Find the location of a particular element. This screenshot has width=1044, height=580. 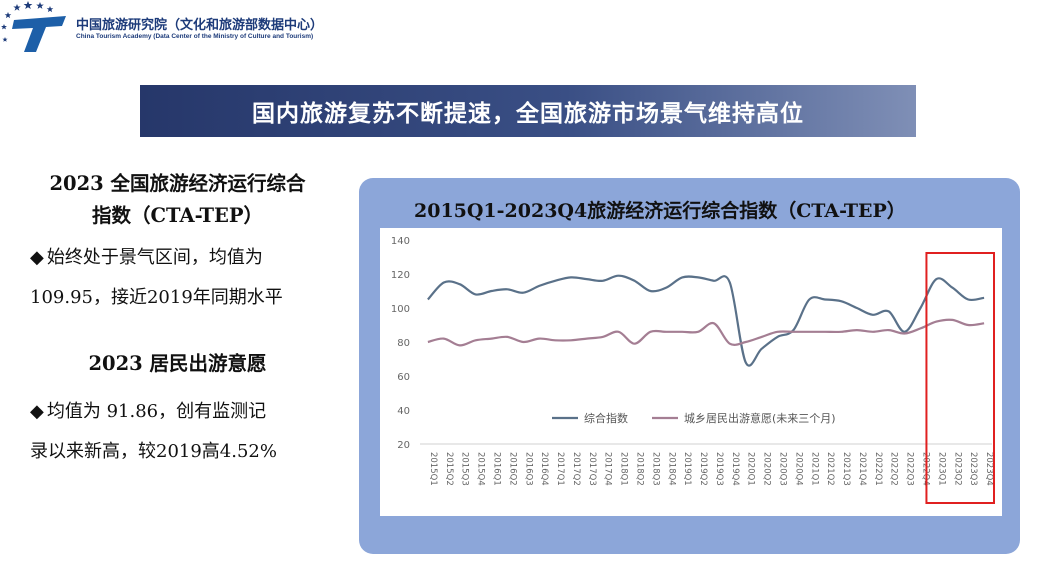

x-tick-label: 2017Q2 is located at coordinates (576, 469).